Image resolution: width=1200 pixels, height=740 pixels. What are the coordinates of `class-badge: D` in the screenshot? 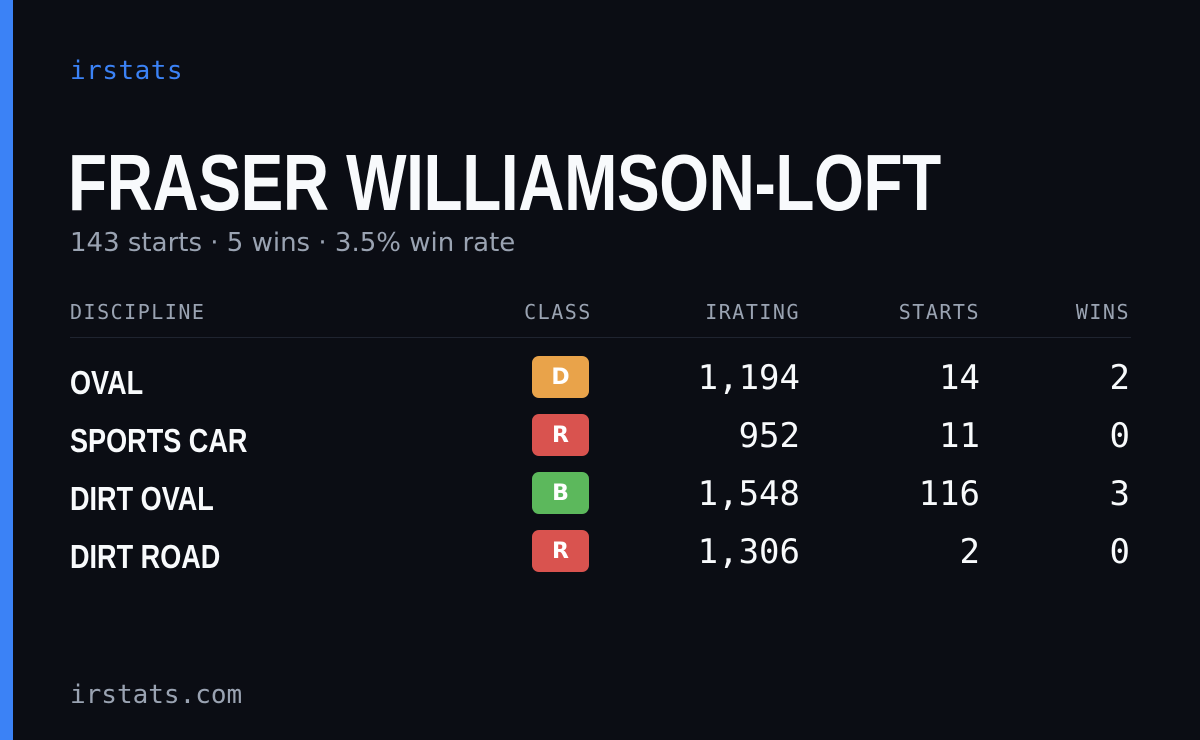 It's located at (560, 377).